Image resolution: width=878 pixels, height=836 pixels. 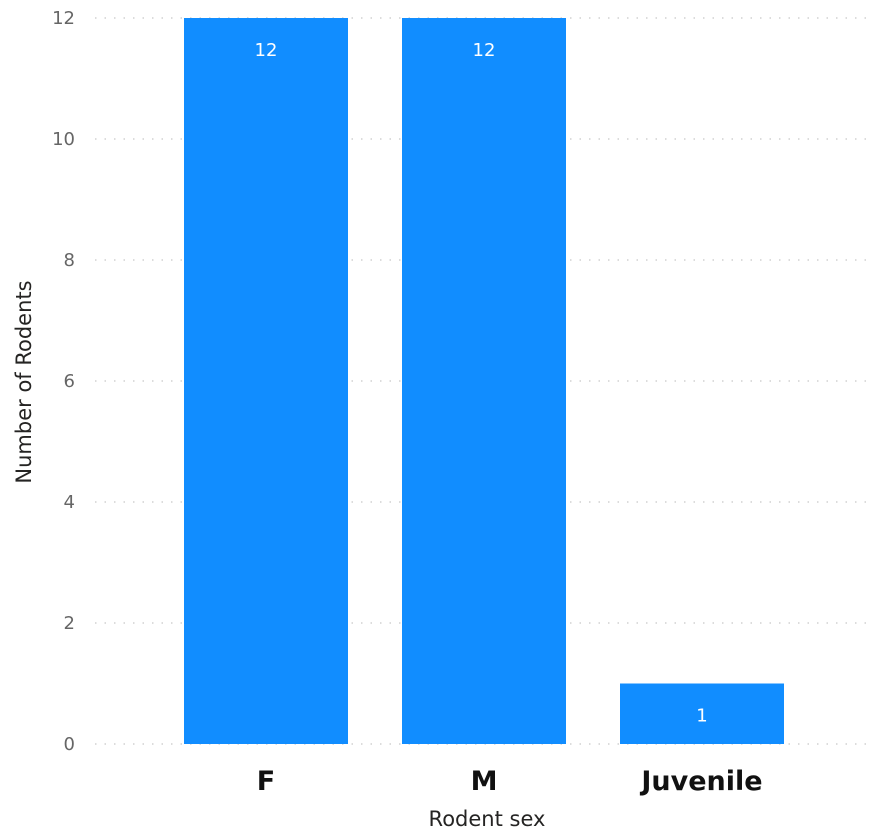 I want to click on data-label-juvenile: 1, so click(x=701, y=716).